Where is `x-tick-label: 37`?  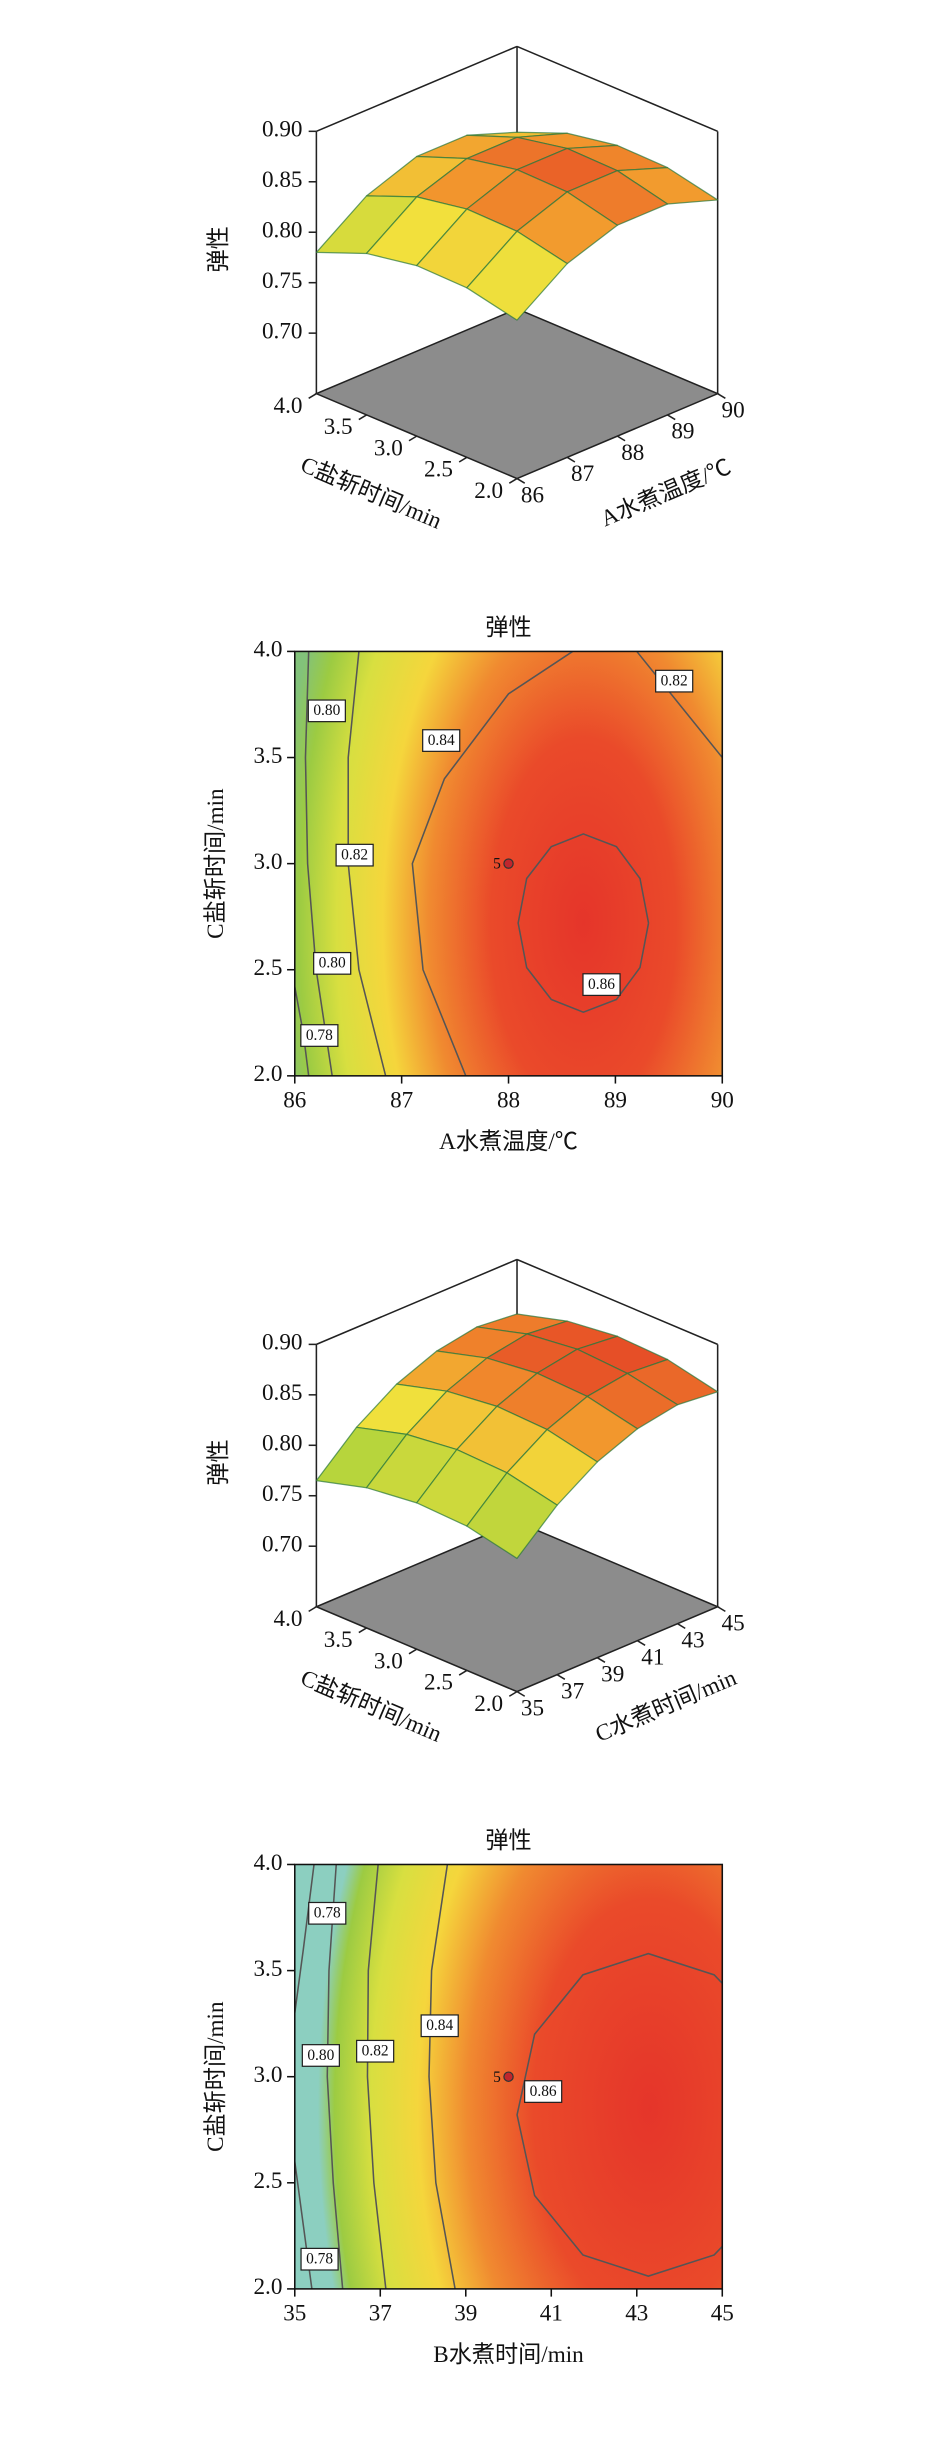 x-tick-label: 37 is located at coordinates (380, 2313).